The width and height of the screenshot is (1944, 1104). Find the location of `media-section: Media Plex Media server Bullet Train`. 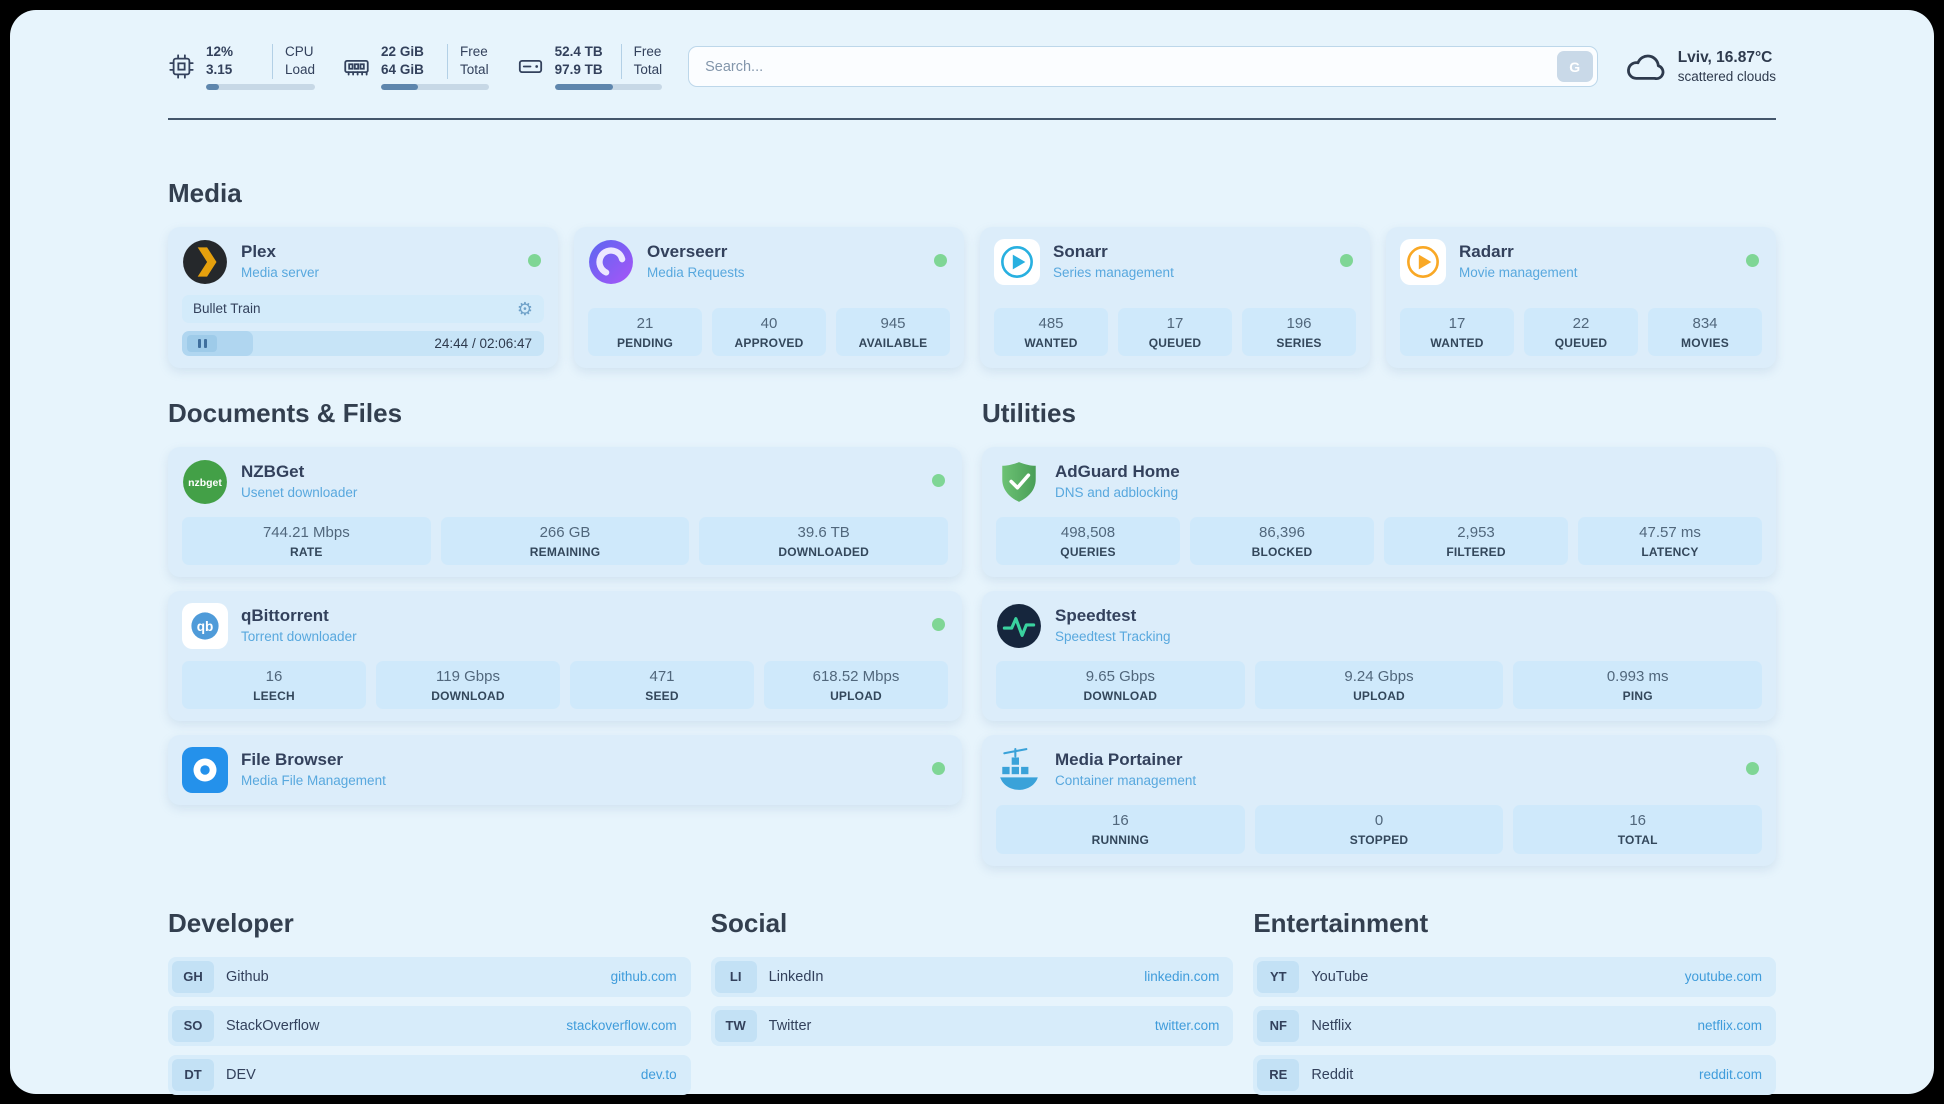

media-section: Media Plex Media server Bullet Train is located at coordinates (972, 273).